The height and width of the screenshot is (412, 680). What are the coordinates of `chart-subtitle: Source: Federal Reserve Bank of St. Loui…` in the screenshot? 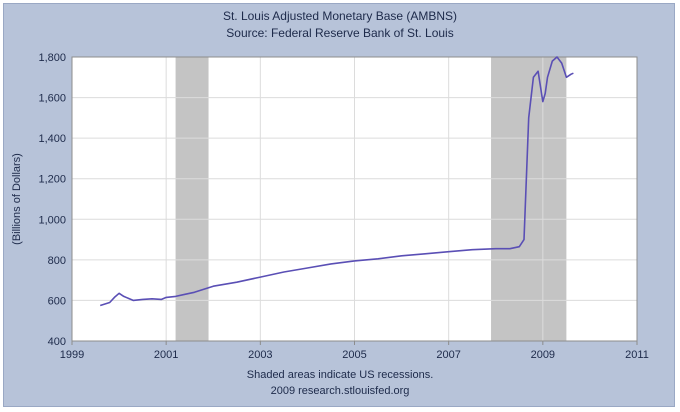 It's located at (339, 33).